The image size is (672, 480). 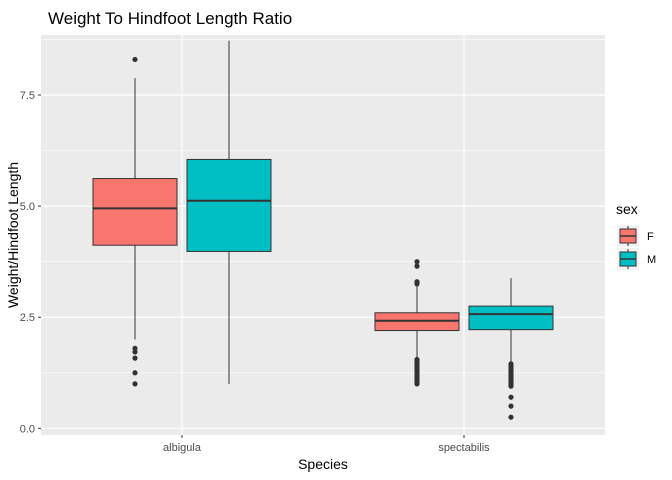 I want to click on y-tick-label: 5.0, so click(x=27, y=207).